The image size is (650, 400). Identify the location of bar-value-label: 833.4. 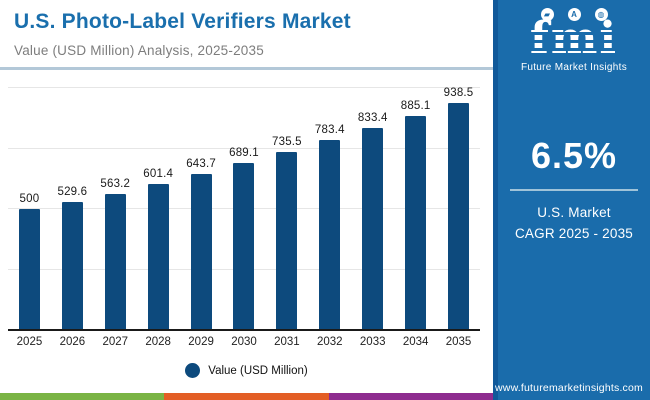
(372, 118).